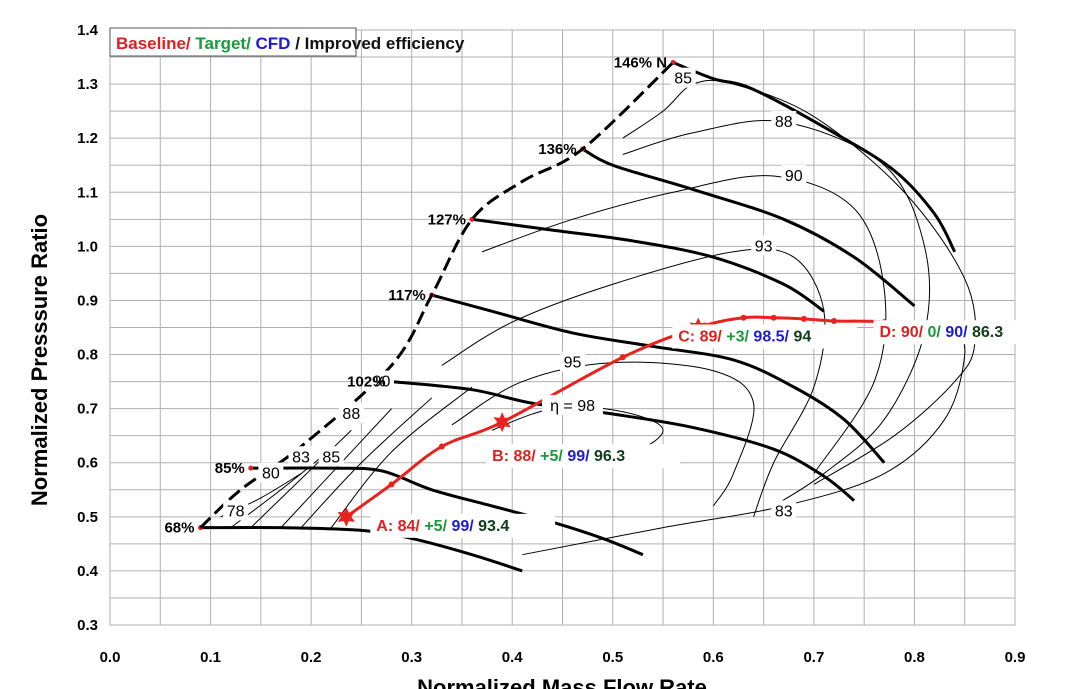  I want to click on operating-point-label-part: 94, so click(800, 337).